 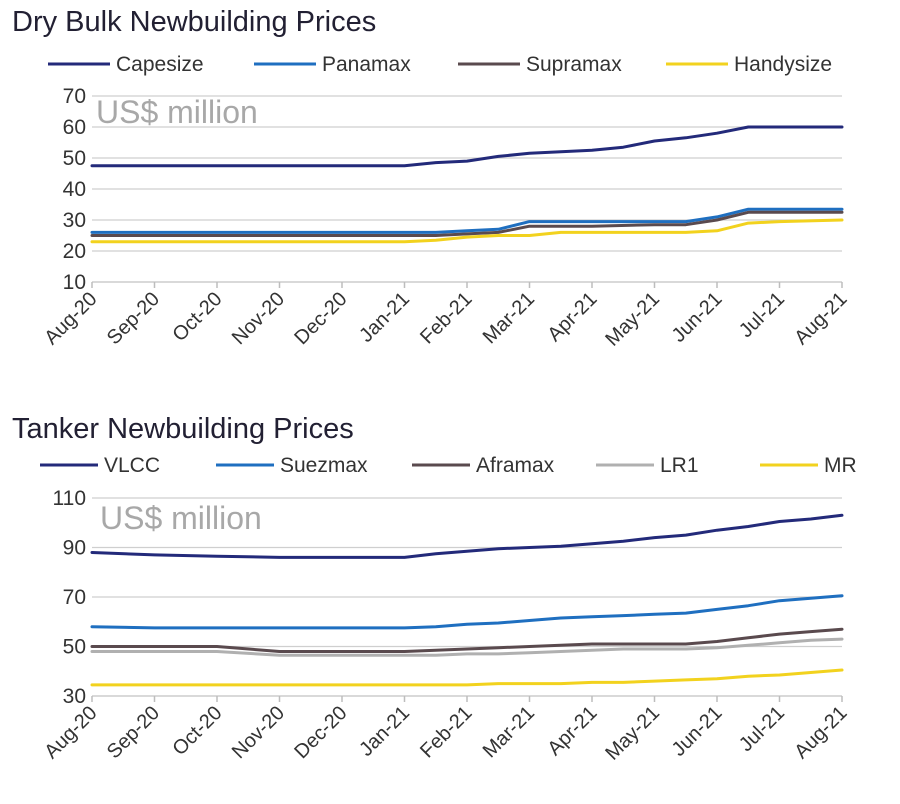 I want to click on dry-bulk-legend-capesize-label: Capesize, so click(x=160, y=64).